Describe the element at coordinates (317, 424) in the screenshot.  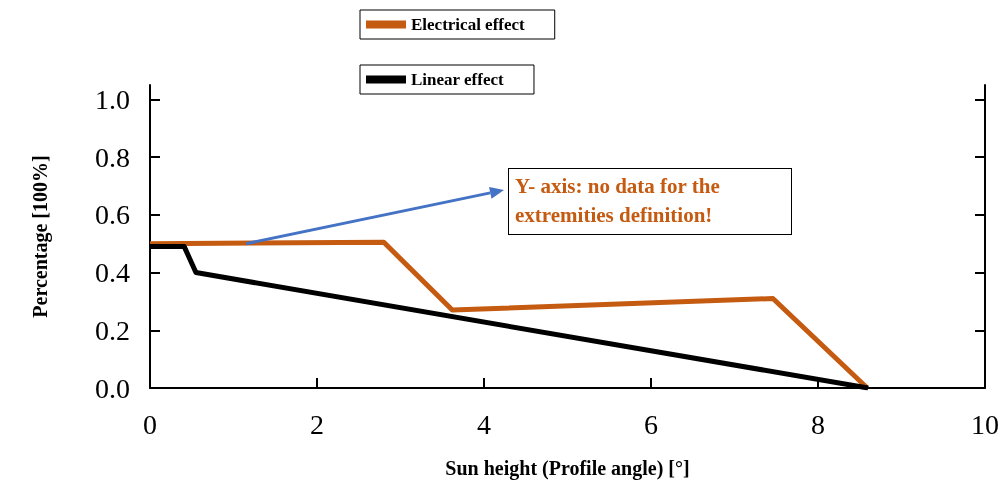
I see `x-tick-label: 2` at that location.